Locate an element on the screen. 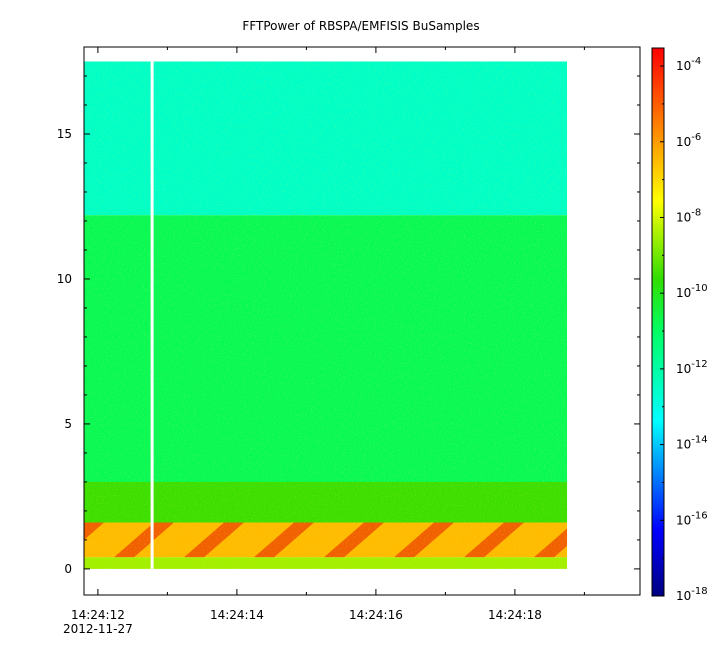 Image resolution: width=724 pixels, height=656 pixels. x-tick-label: 14:24:16 is located at coordinates (376, 615).